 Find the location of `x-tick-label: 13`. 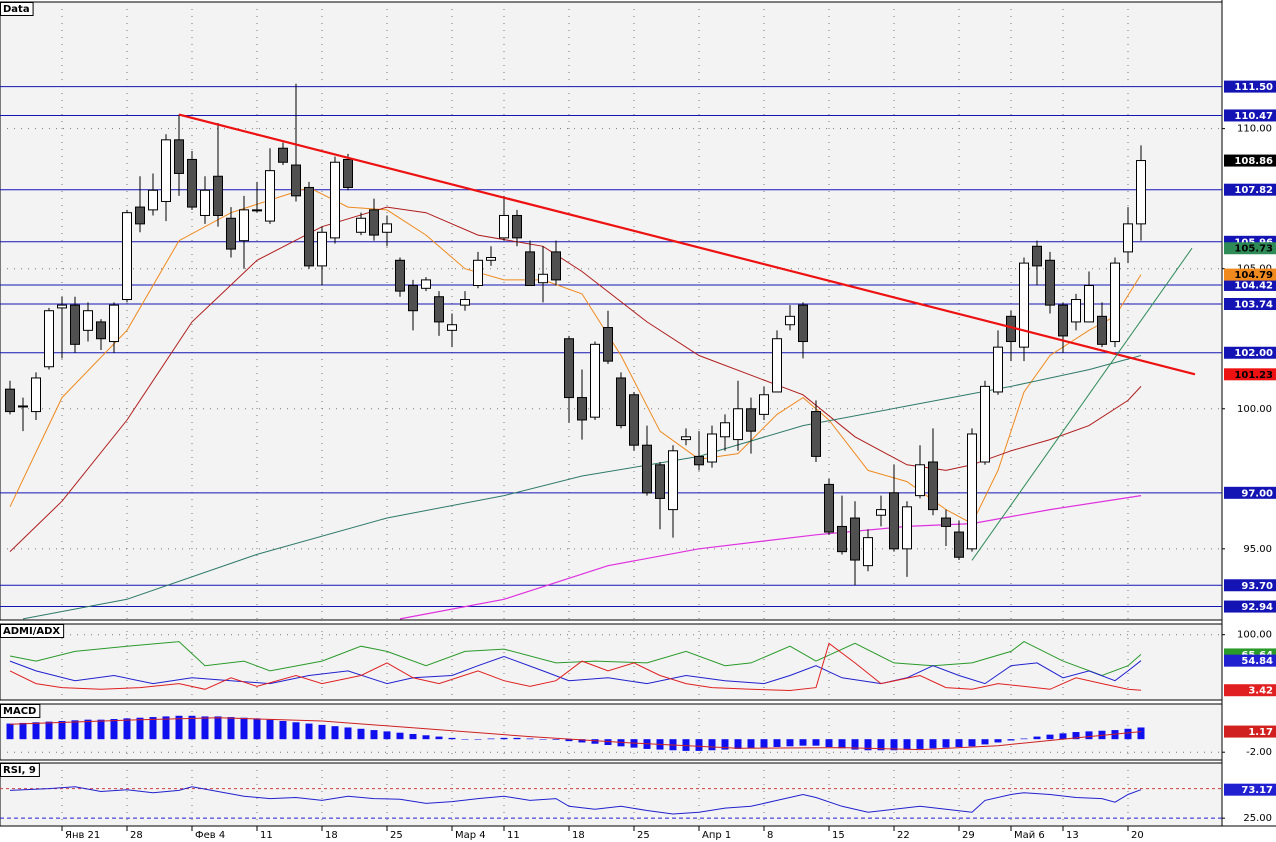

x-tick-label: 13 is located at coordinates (1072, 835).